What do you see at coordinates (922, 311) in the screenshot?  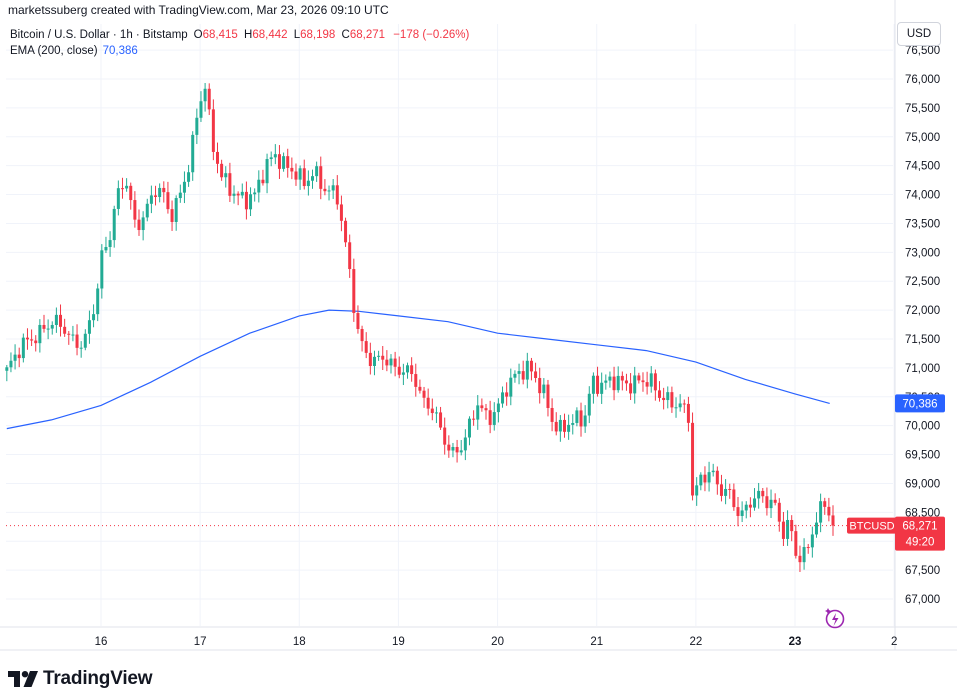 I see `price-tick-label: 72,000` at bounding box center [922, 311].